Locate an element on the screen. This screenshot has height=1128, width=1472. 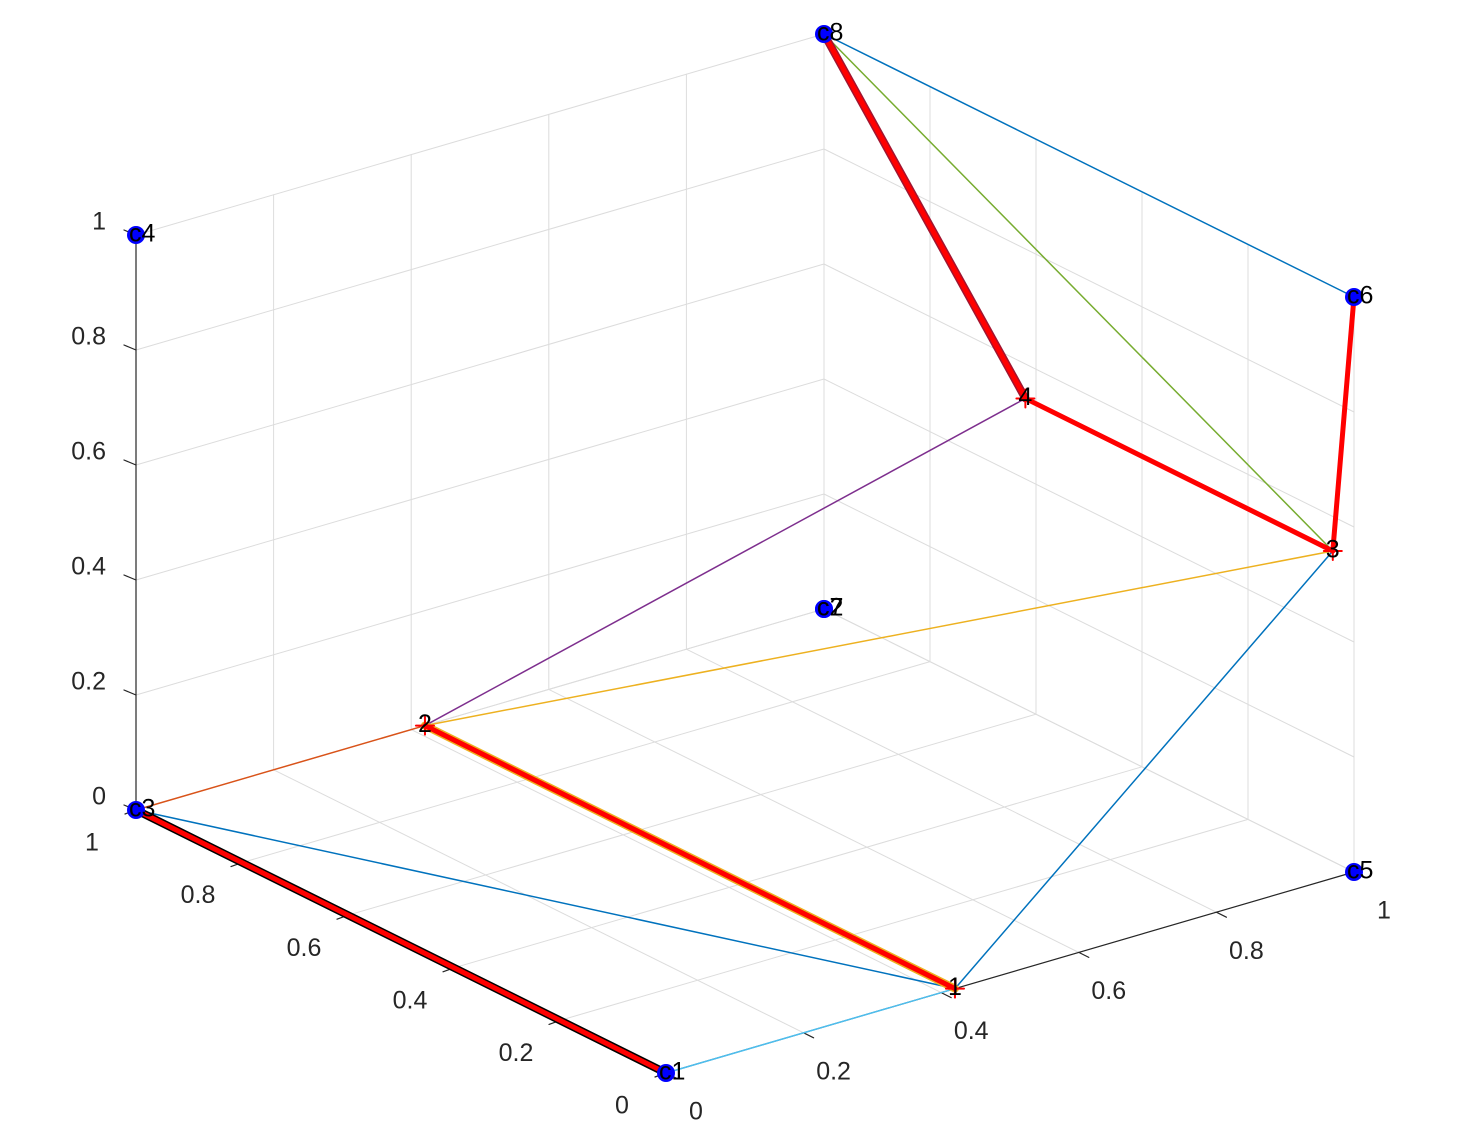
point-label-c6: c6 is located at coordinates (1360, 296).